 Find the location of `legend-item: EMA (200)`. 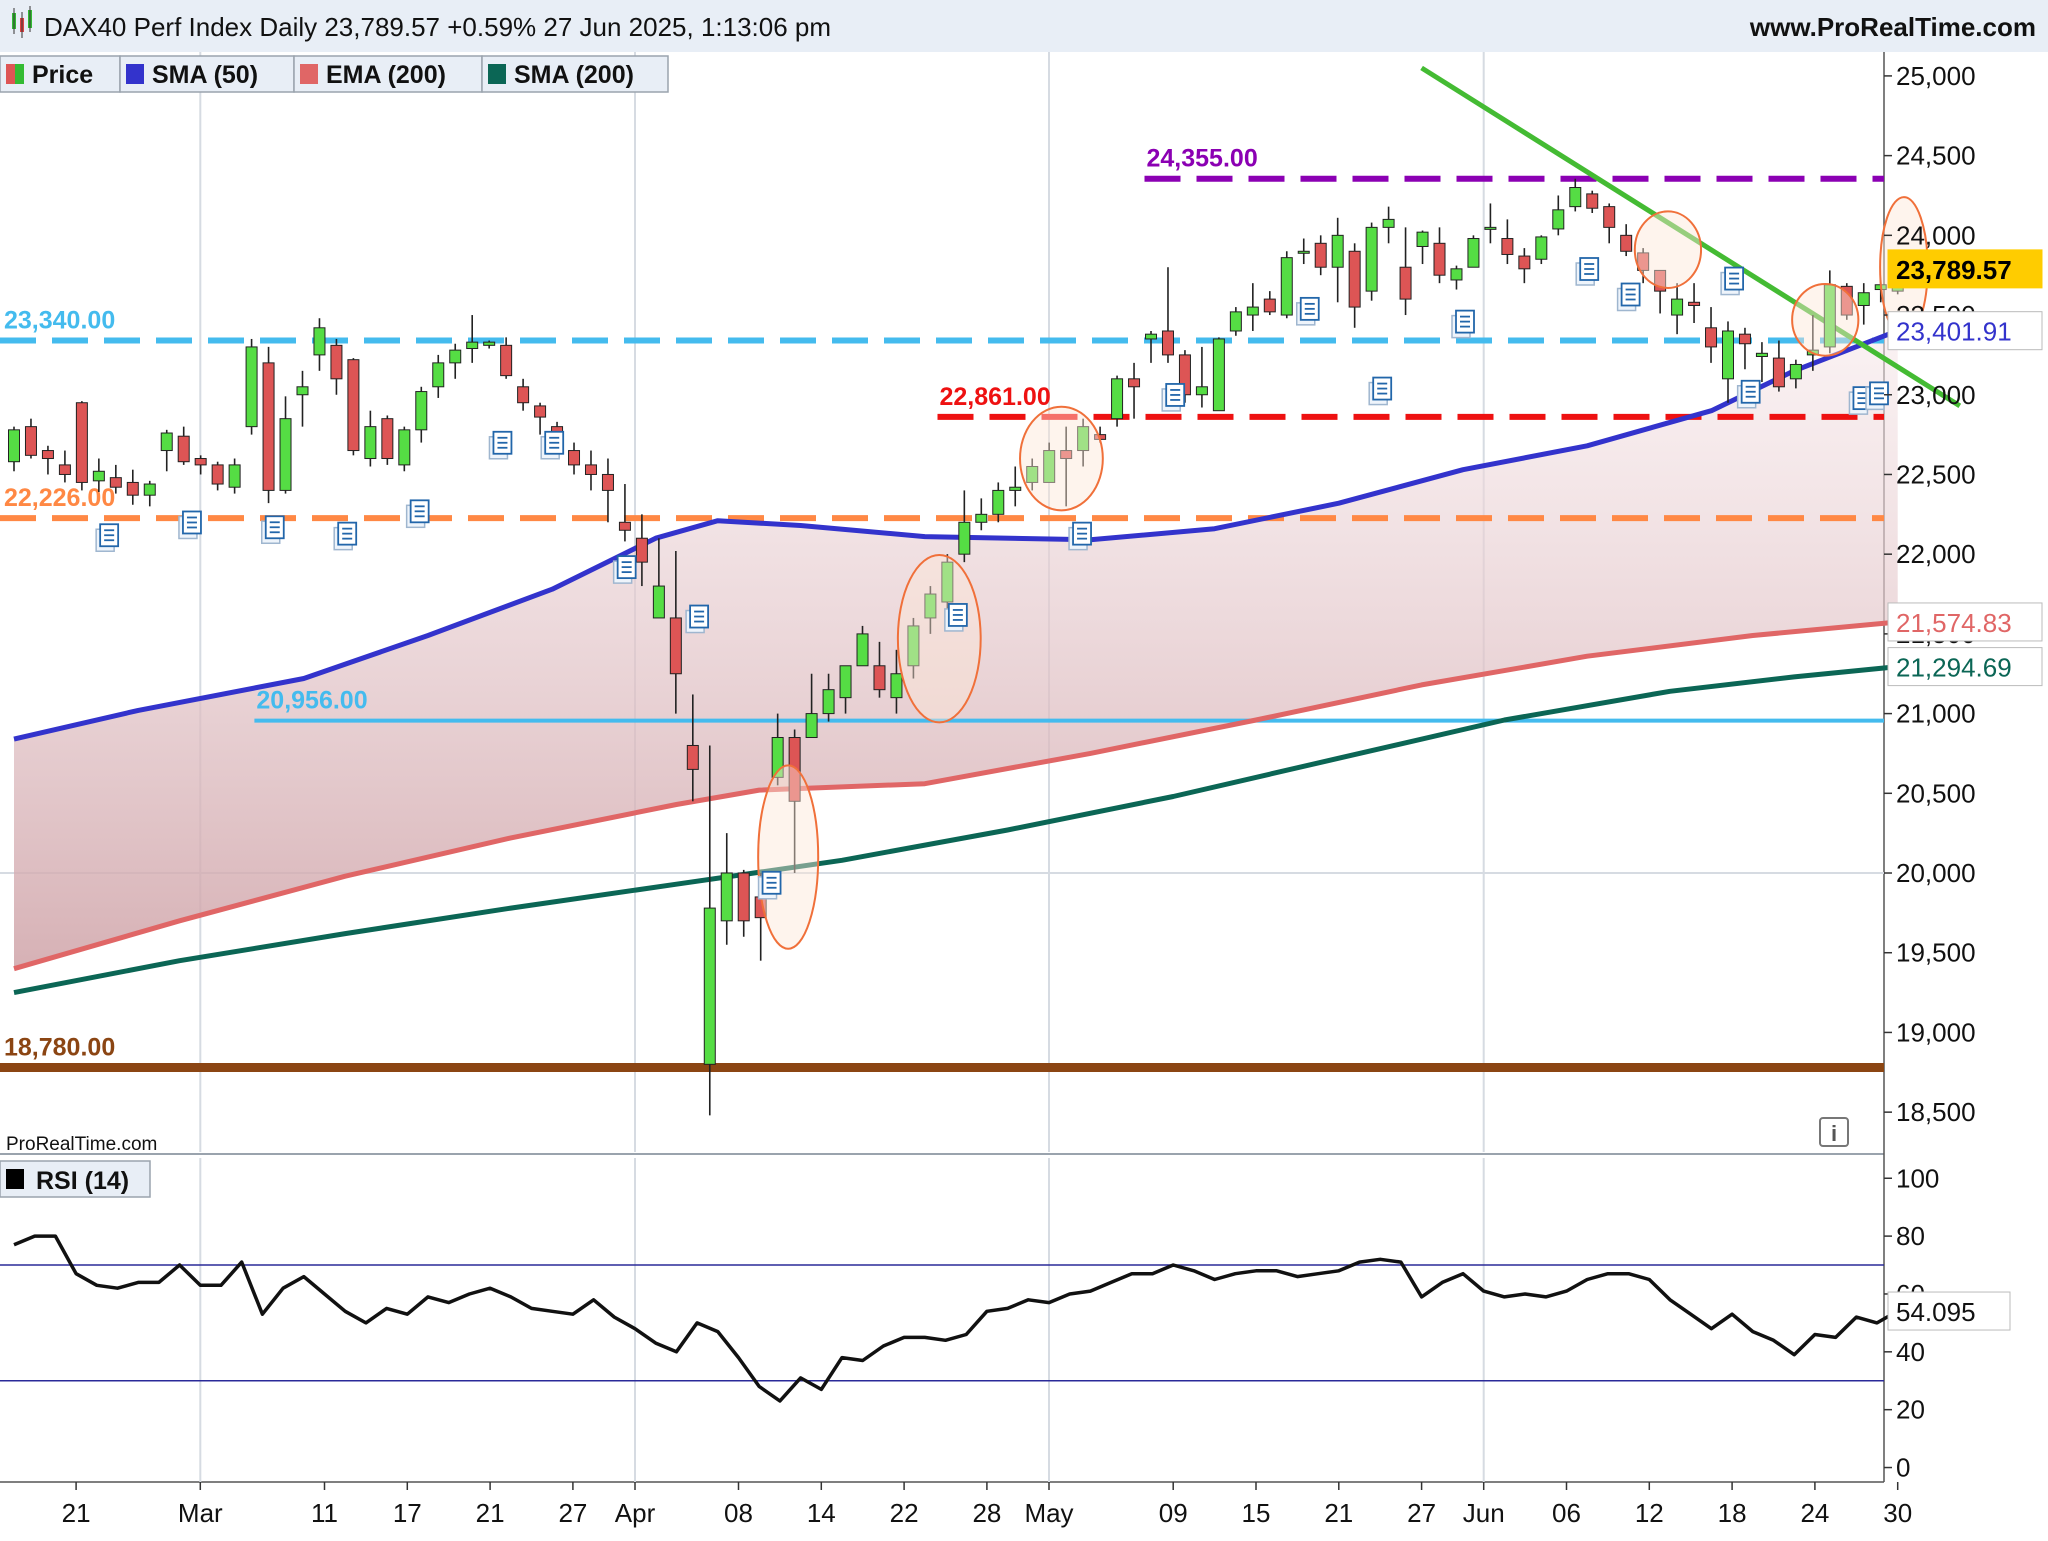

legend-item: EMA (200) is located at coordinates (388, 74).